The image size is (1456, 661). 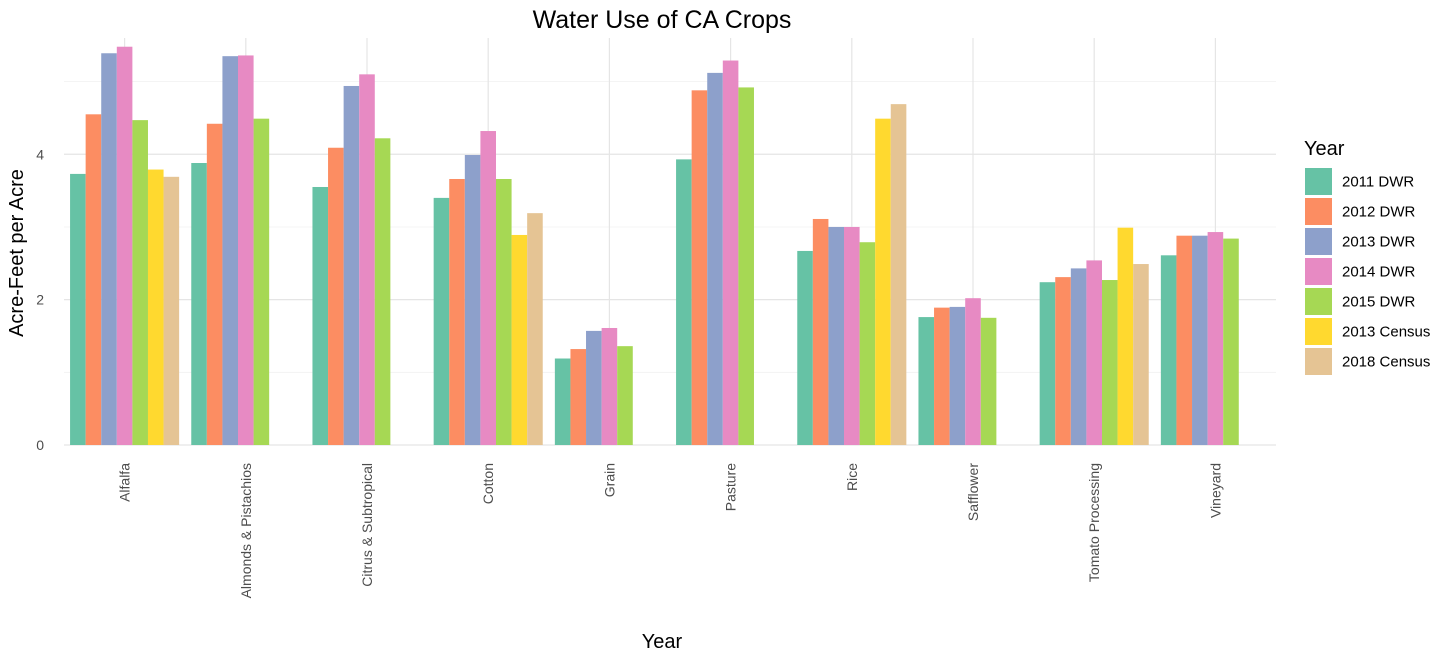 I want to click on y-axis-title: Acre-Feet per Acre, so click(x=17, y=253).